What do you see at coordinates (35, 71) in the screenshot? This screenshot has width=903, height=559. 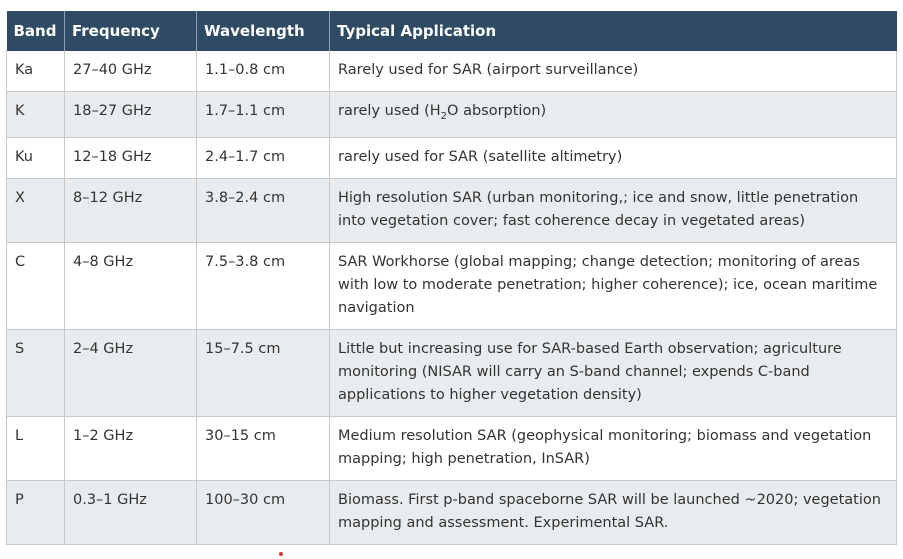 I see `band-cell: Ka` at bounding box center [35, 71].